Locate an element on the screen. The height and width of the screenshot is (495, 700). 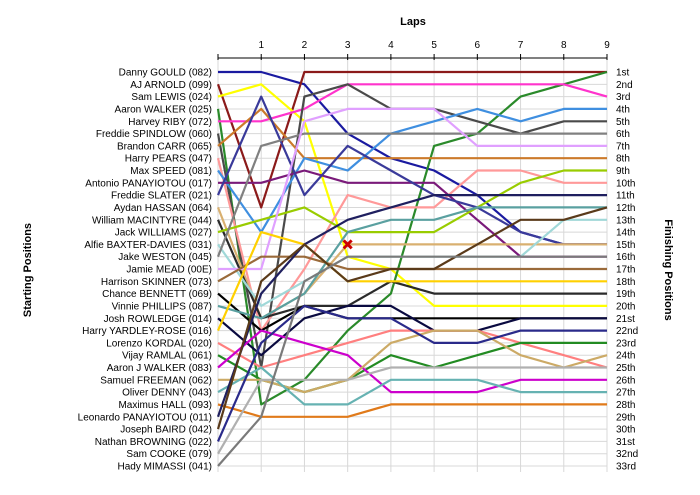
finishing-position-label: 15th is located at coordinates (625, 245).